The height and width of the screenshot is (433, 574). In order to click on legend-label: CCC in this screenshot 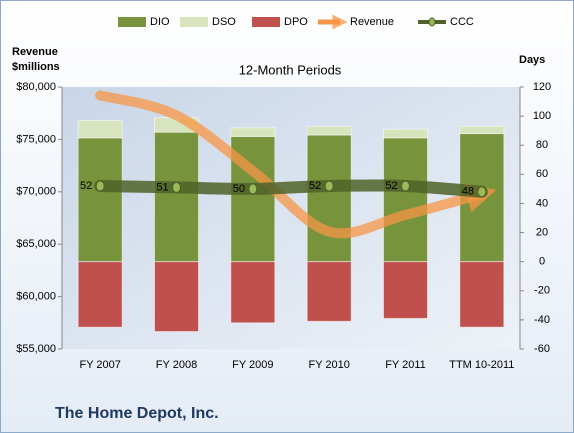, I will do `click(462, 22)`.